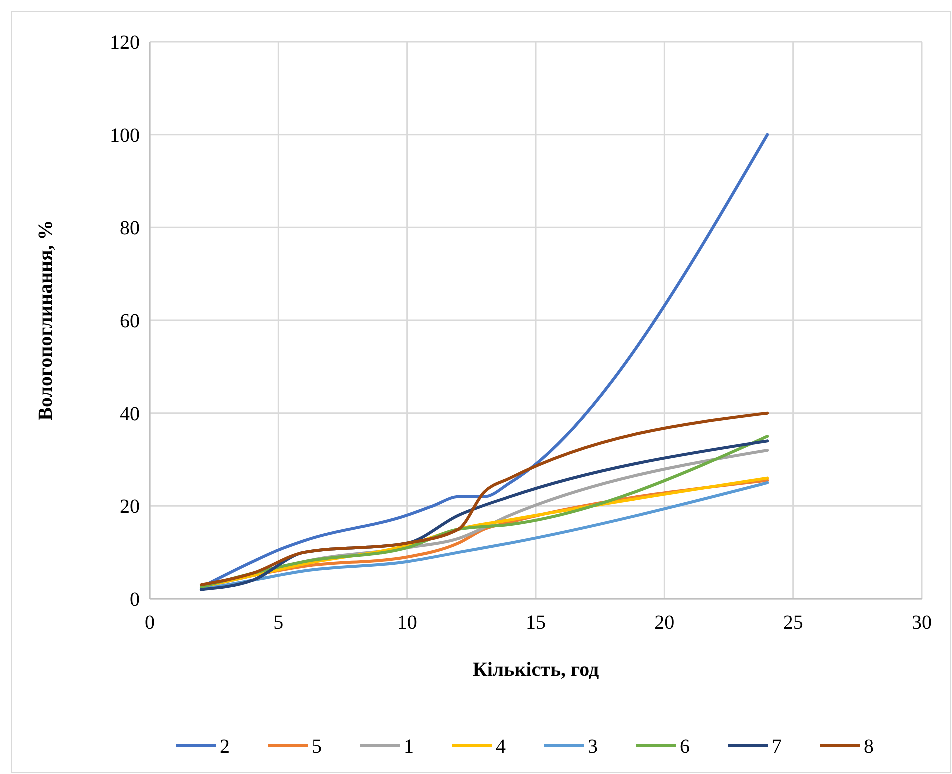  Describe the element at coordinates (46, 320) in the screenshot. I see `y-axis-title: Вологопоглинання, %` at that location.